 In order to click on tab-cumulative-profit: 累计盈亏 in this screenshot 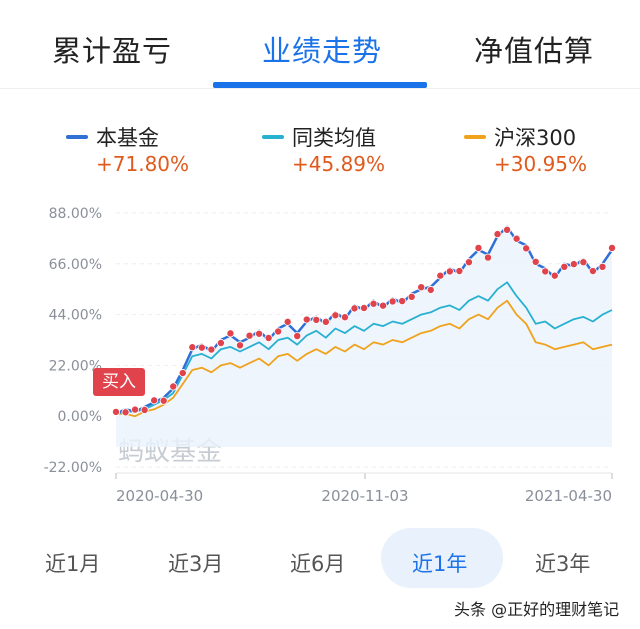, I will do `click(112, 51)`.